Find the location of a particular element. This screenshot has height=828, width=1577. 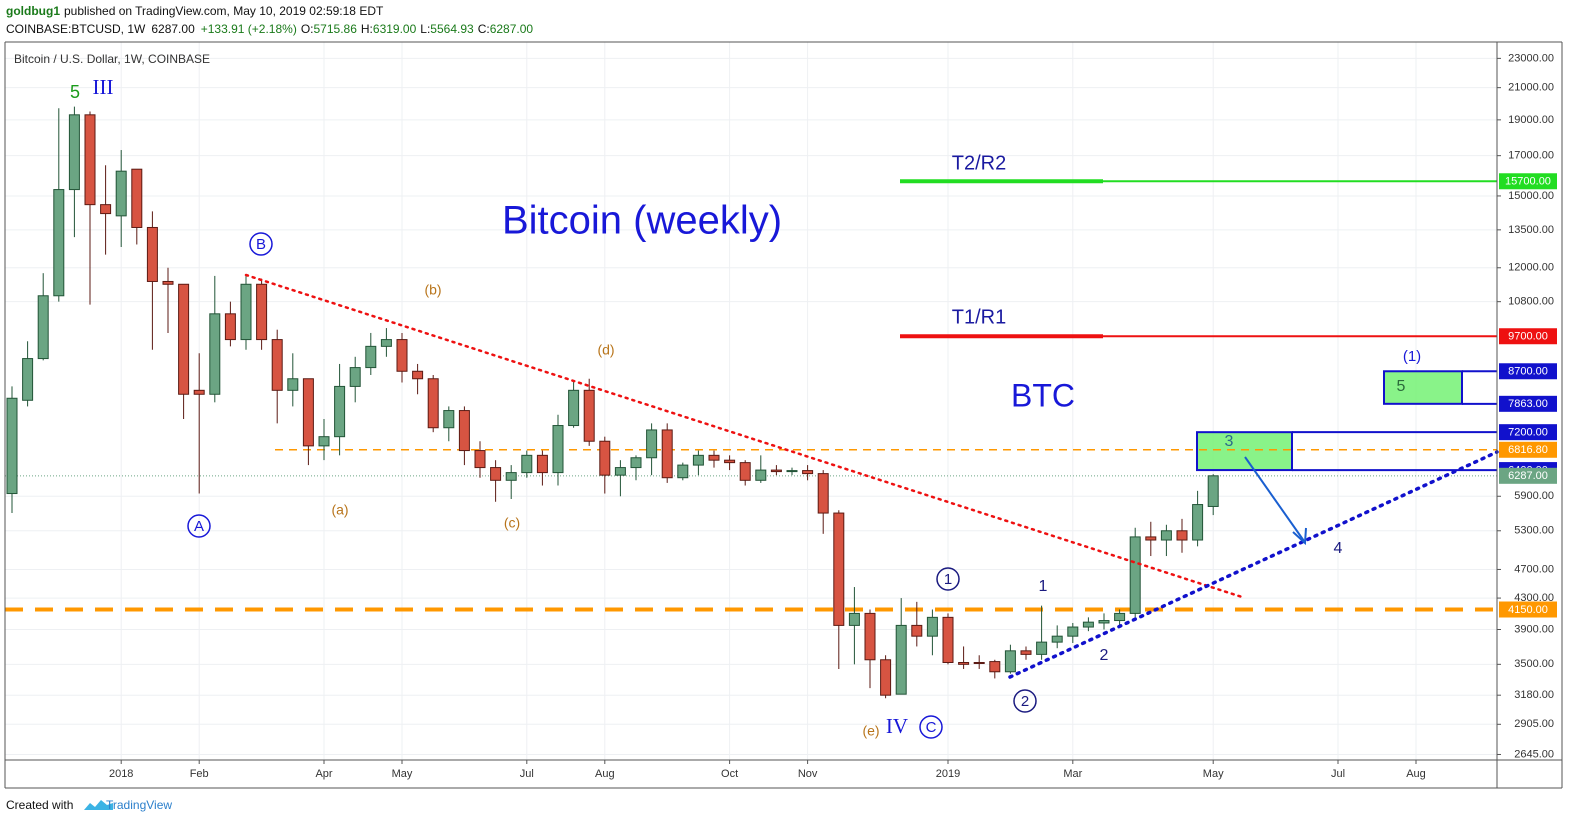

annotation: (c) is located at coordinates (512, 523).